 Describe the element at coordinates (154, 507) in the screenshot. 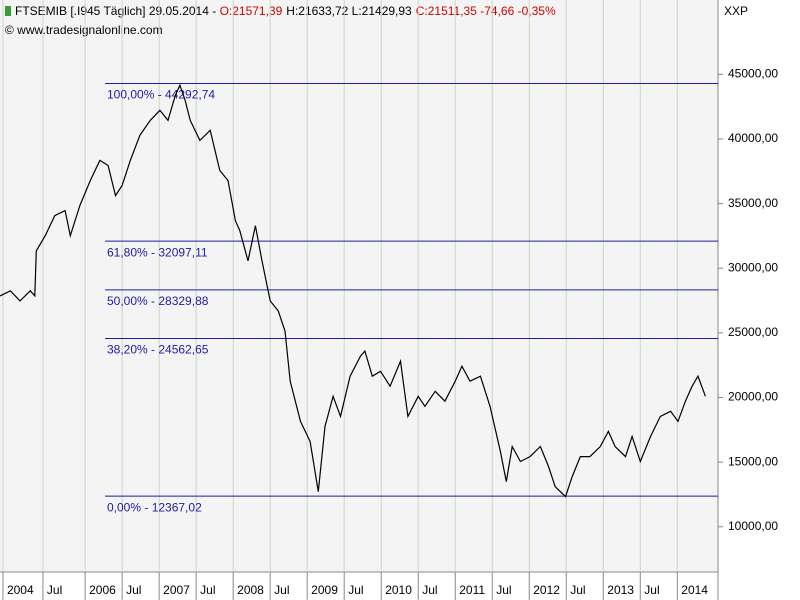

I see `fib-label: 0,00% - 12367,02` at that location.